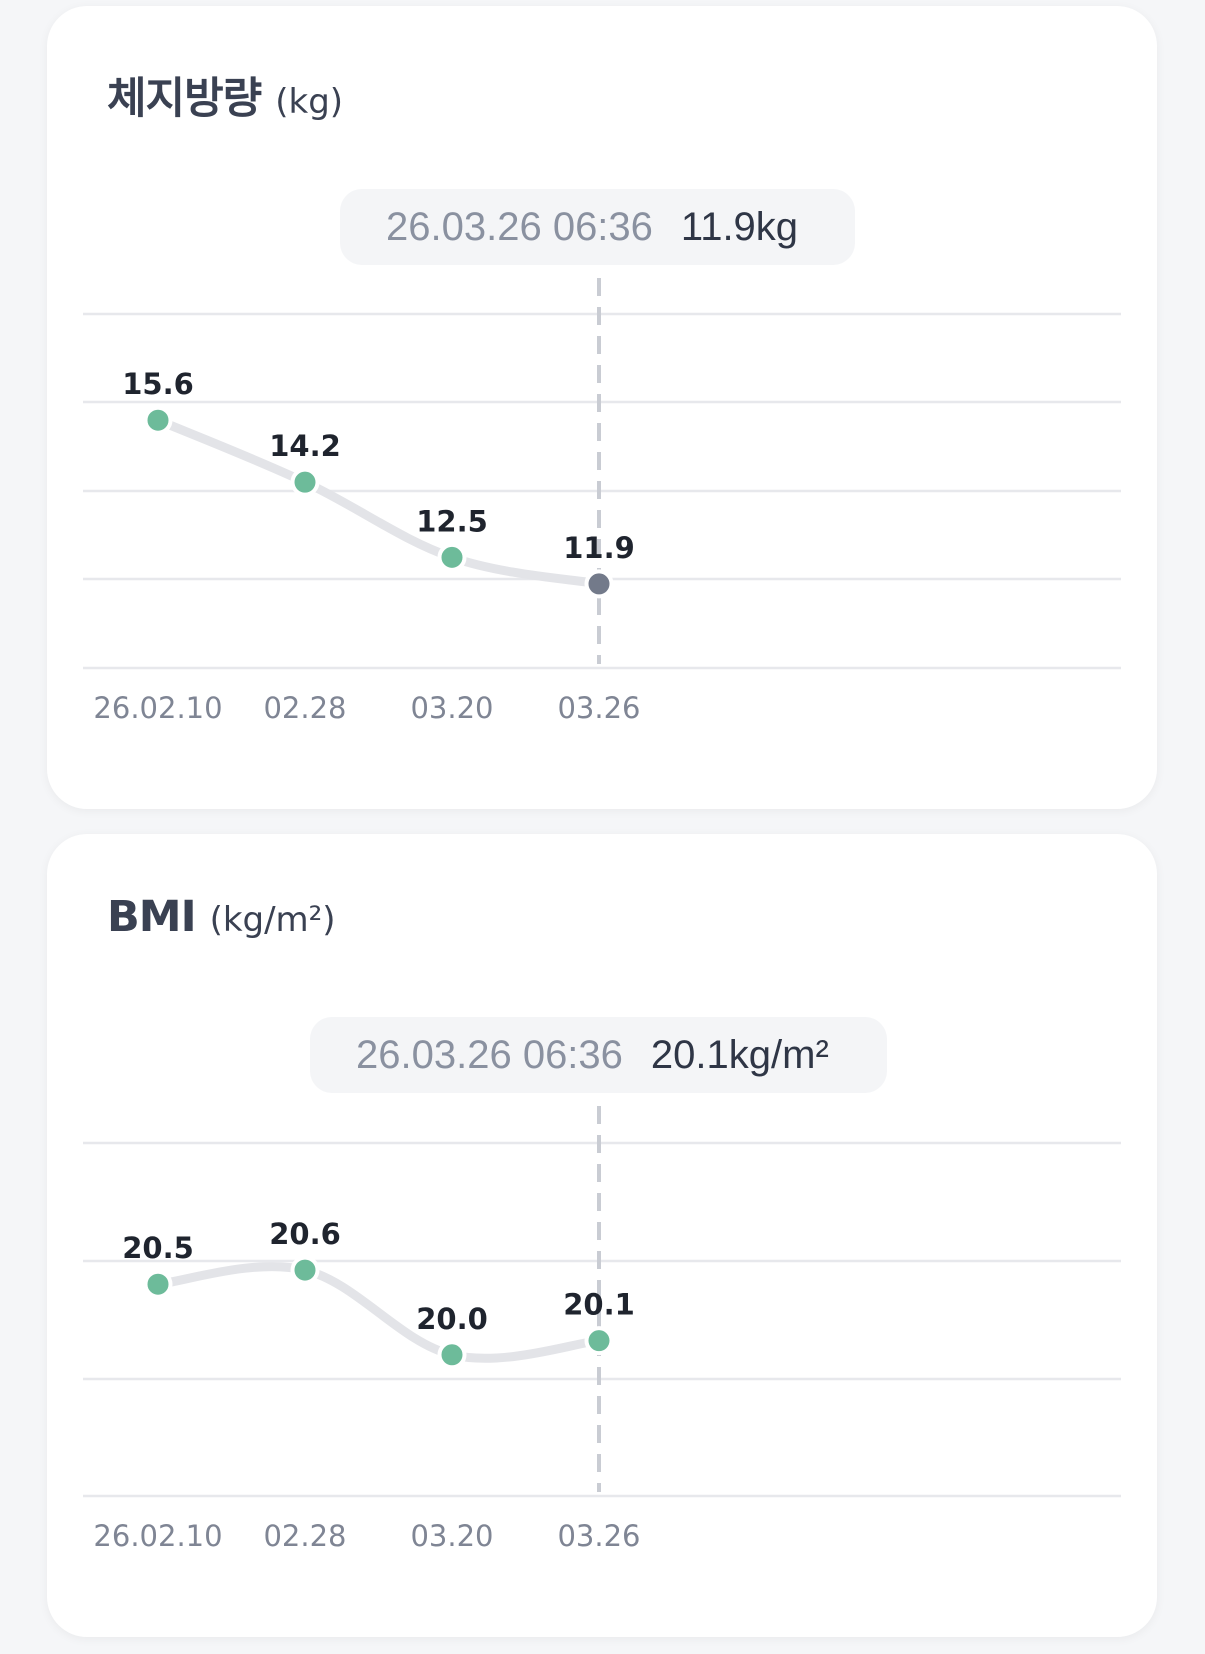 The height and width of the screenshot is (1654, 1205). I want to click on card-title-unit: (kg), so click(309, 102).